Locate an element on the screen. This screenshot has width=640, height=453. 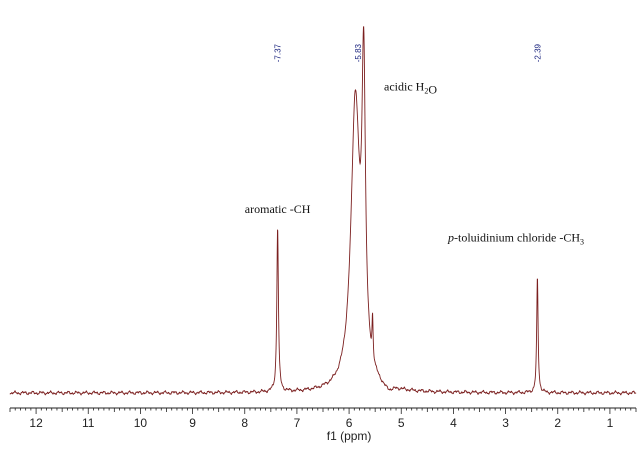
annotation-aromatic: aromatic -CH is located at coordinates (278, 209).